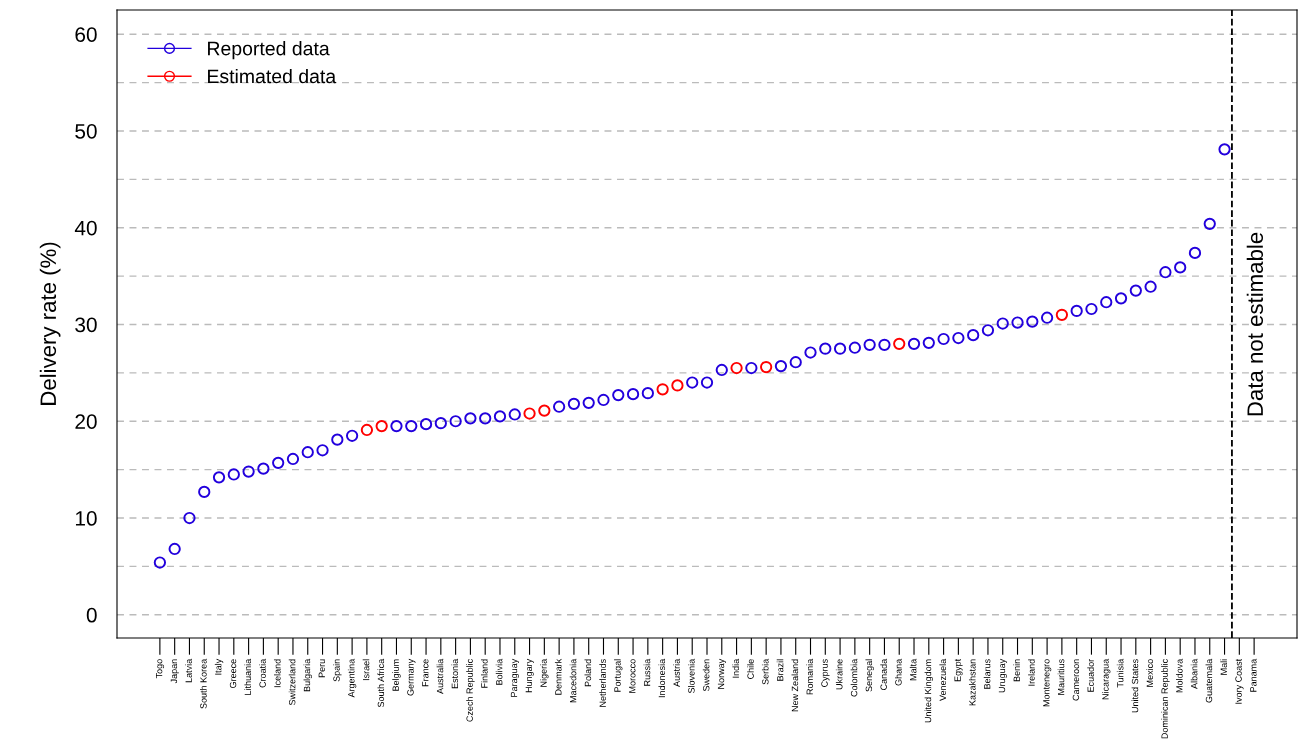 This screenshot has width=1302, height=748. What do you see at coordinates (499, 671) in the screenshot?
I see `x-tick-label: Bolivia` at bounding box center [499, 671].